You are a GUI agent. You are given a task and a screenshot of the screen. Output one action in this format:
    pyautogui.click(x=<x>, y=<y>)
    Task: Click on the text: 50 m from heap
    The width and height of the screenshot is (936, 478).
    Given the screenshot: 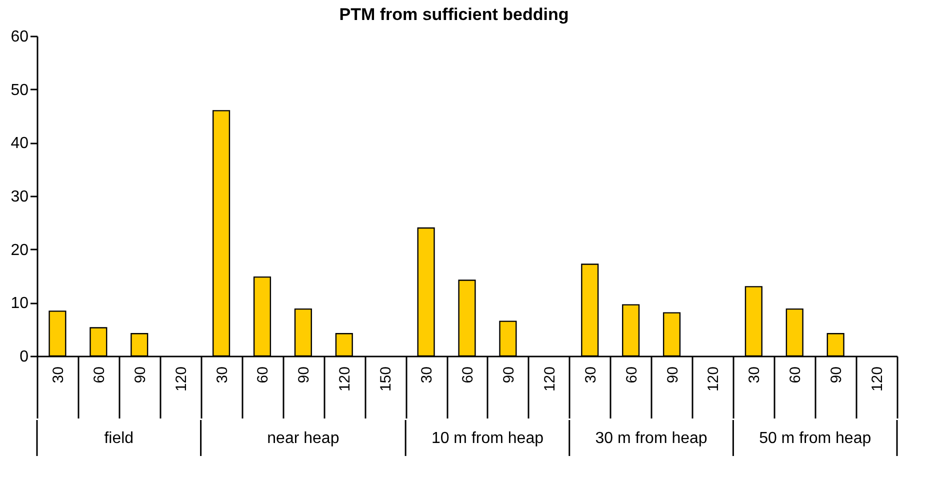 What is the action you would take?
    pyautogui.click(x=815, y=438)
    